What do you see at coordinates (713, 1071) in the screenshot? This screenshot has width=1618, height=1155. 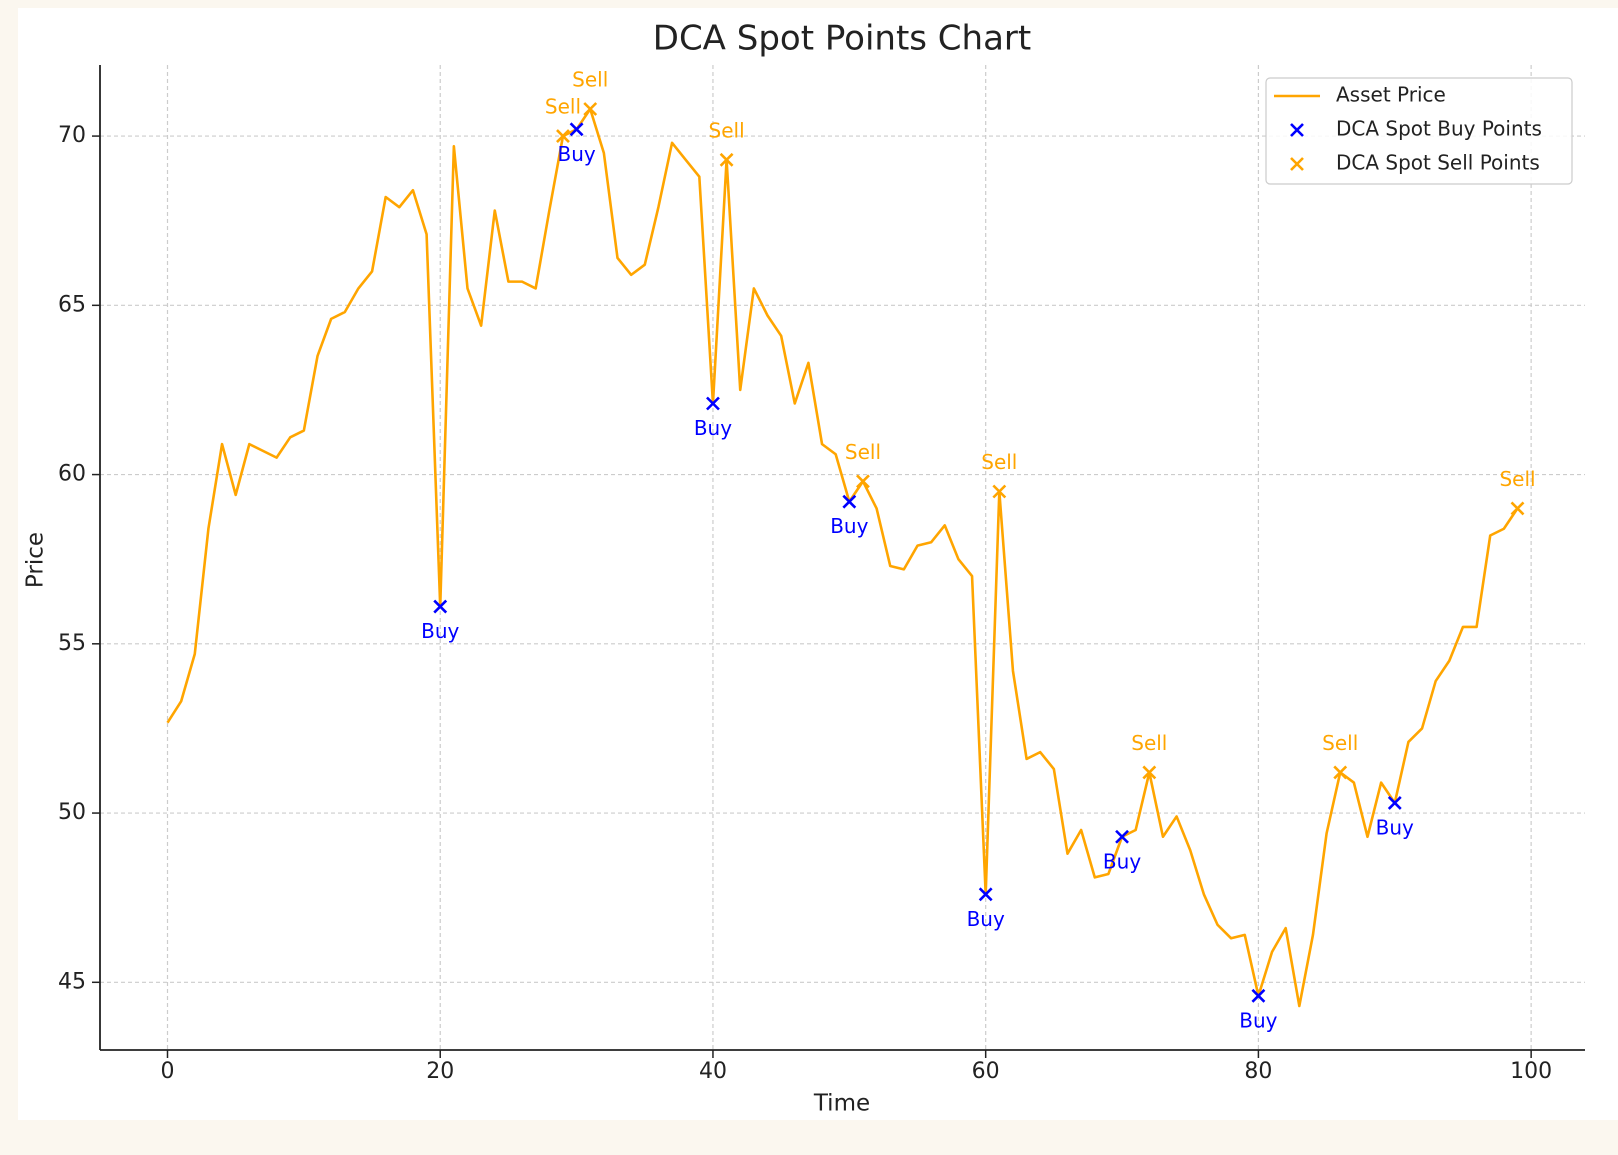 I see `x-tick-label: 40` at bounding box center [713, 1071].